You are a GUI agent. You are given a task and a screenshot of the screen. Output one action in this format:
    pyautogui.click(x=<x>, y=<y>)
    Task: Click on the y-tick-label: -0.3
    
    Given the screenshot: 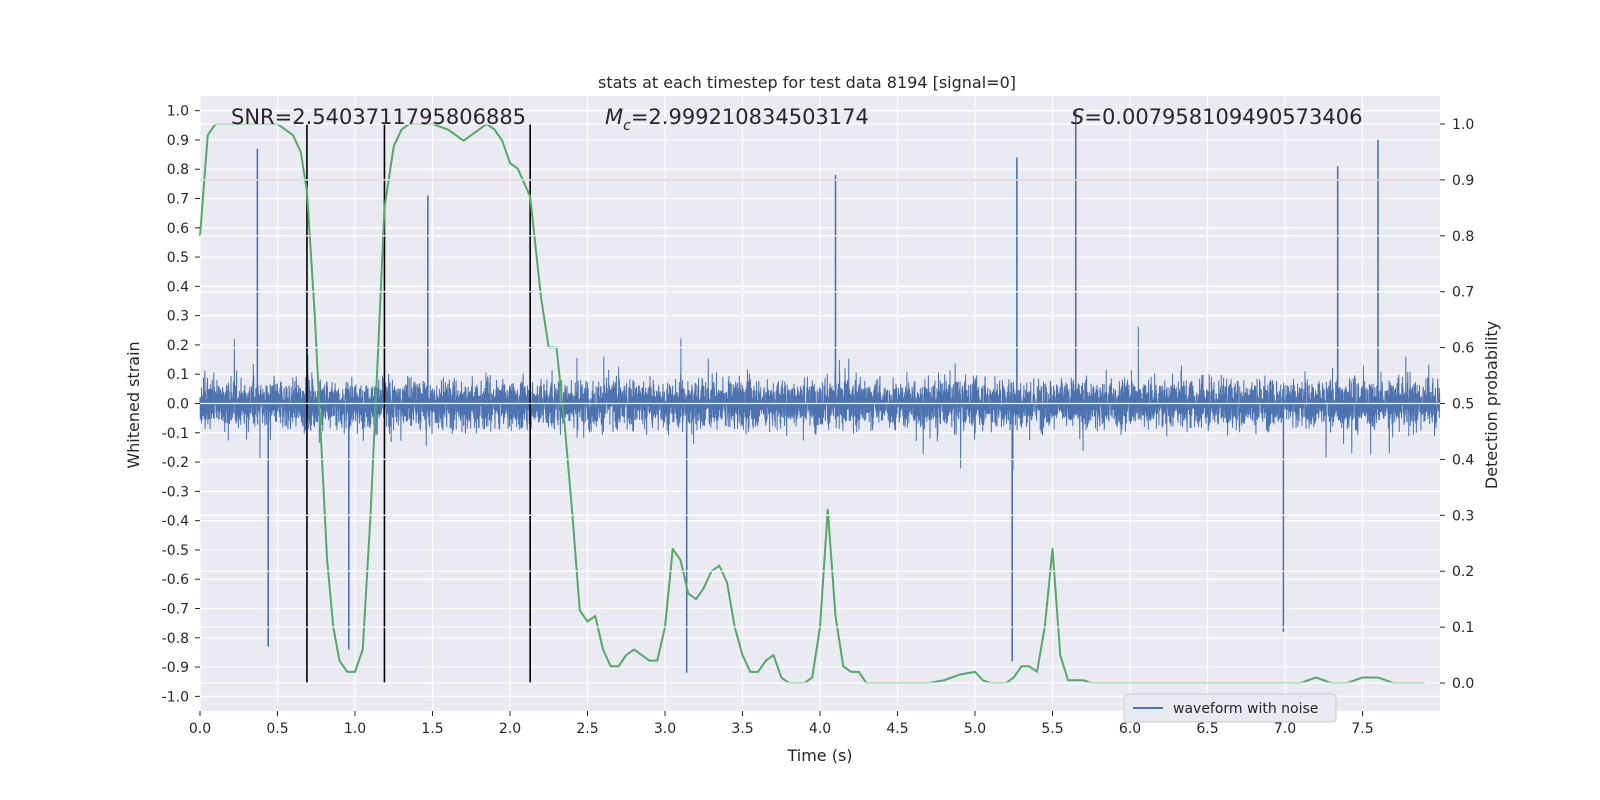 What is the action you would take?
    pyautogui.click(x=175, y=492)
    